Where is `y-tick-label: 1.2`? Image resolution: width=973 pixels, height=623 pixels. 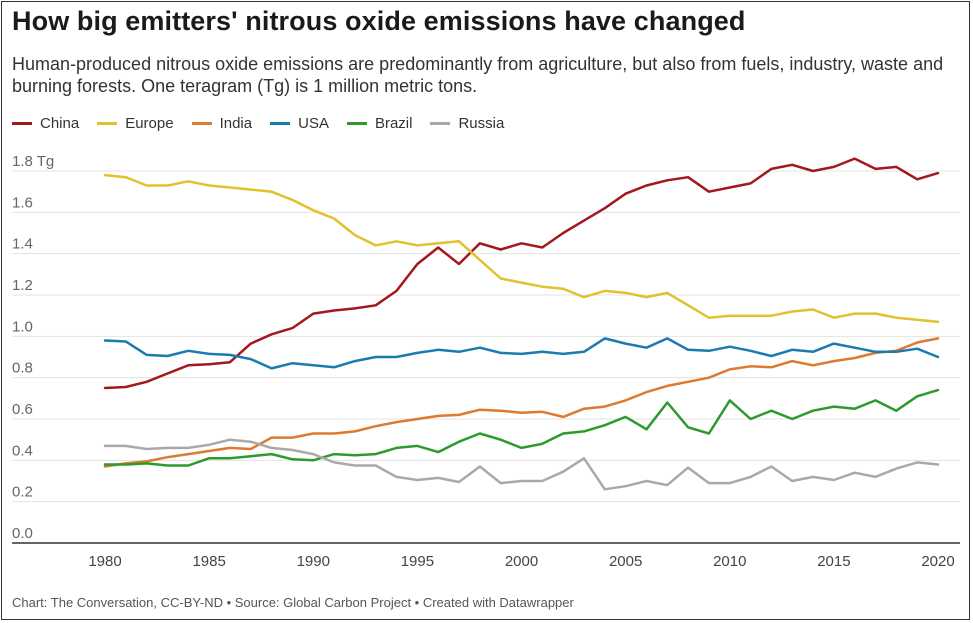
y-tick-label: 1.2 is located at coordinates (22, 285).